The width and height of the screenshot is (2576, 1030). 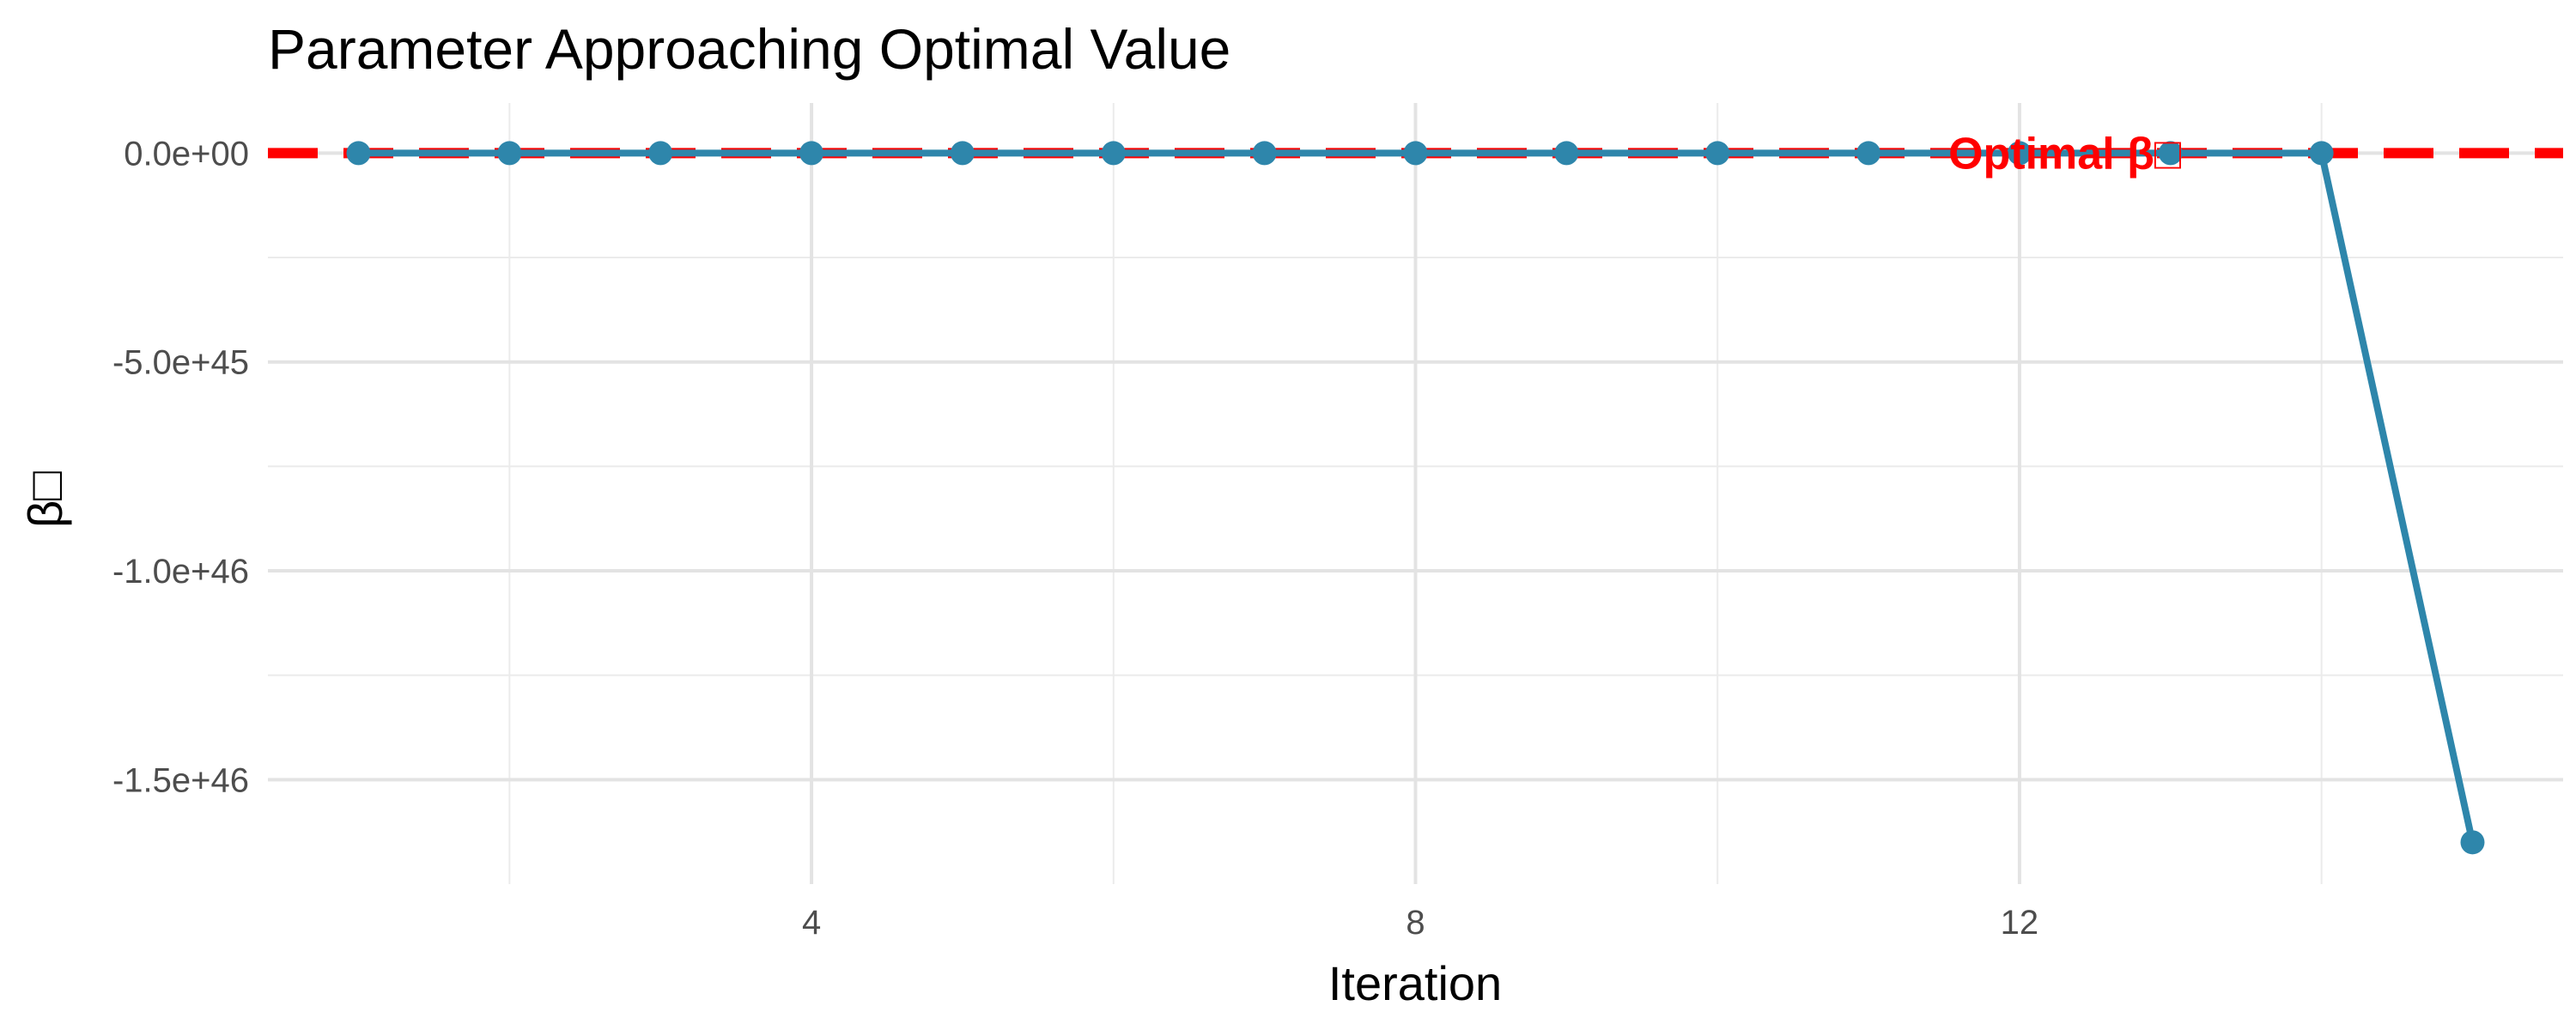 I want to click on chart-title: Parameter Approaching Optimal Value, so click(x=749, y=49).